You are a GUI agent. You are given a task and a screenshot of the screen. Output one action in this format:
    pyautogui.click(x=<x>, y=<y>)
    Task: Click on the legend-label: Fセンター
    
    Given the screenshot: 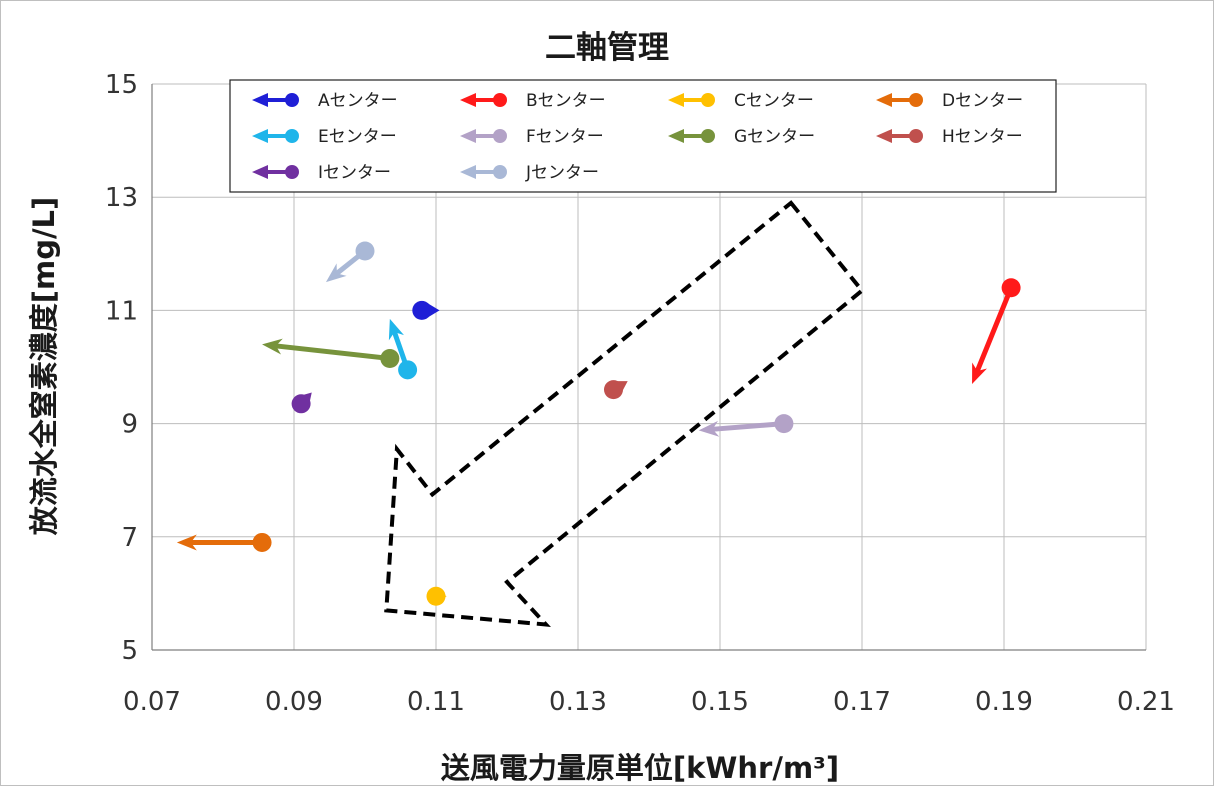 What is the action you would take?
    pyautogui.click(x=565, y=137)
    